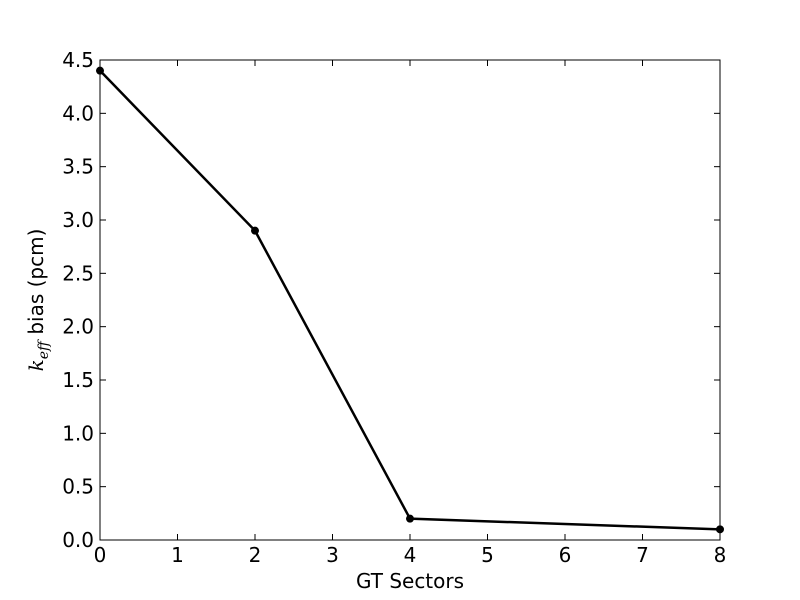  I want to click on y-axis-title-subscript: eff, so click(44, 349).